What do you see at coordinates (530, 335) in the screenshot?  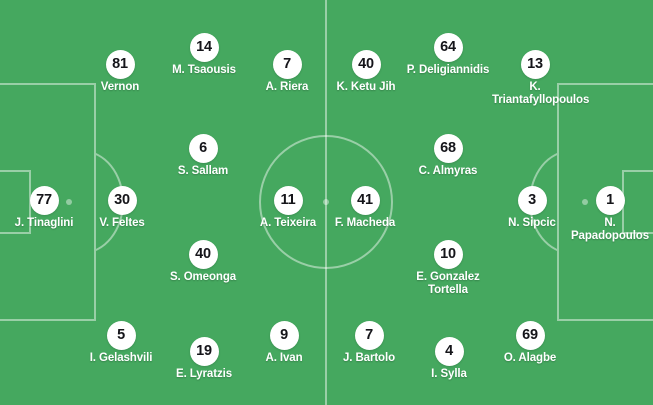 I see `shirt-number-badge: 69` at bounding box center [530, 335].